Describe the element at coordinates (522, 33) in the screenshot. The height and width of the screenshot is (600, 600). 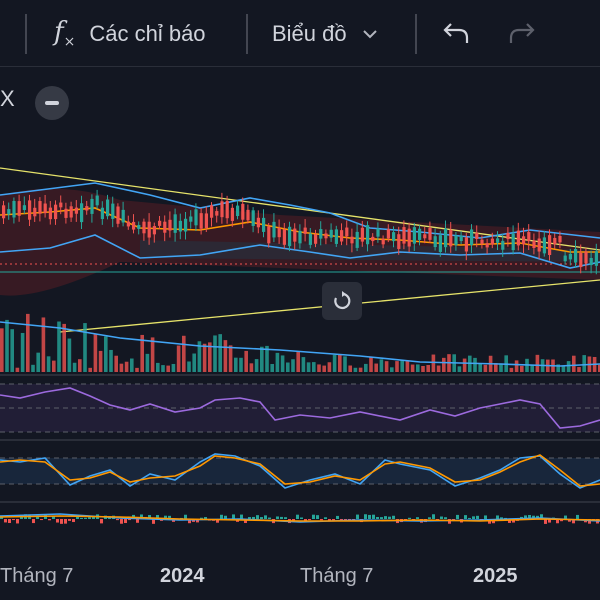
I see `redo-icon` at that location.